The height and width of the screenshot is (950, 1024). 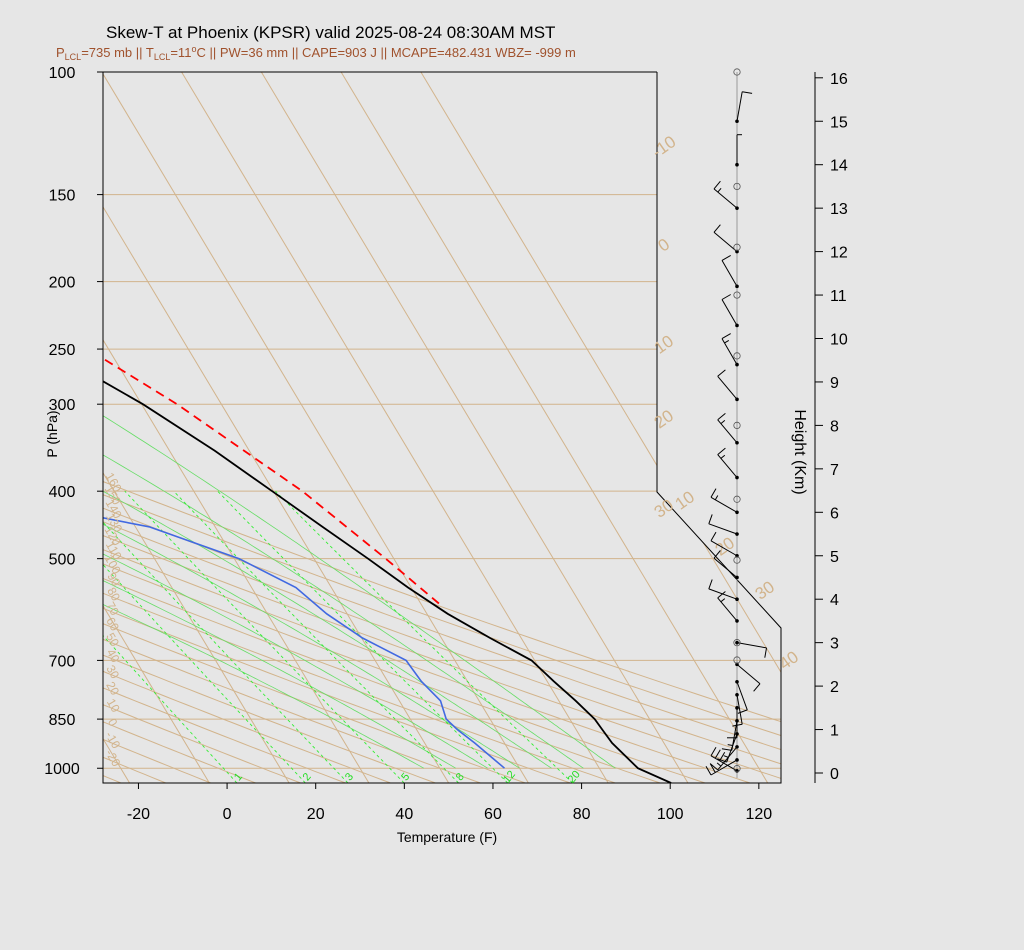 I want to click on height-tick-label: 1, so click(x=834, y=731).